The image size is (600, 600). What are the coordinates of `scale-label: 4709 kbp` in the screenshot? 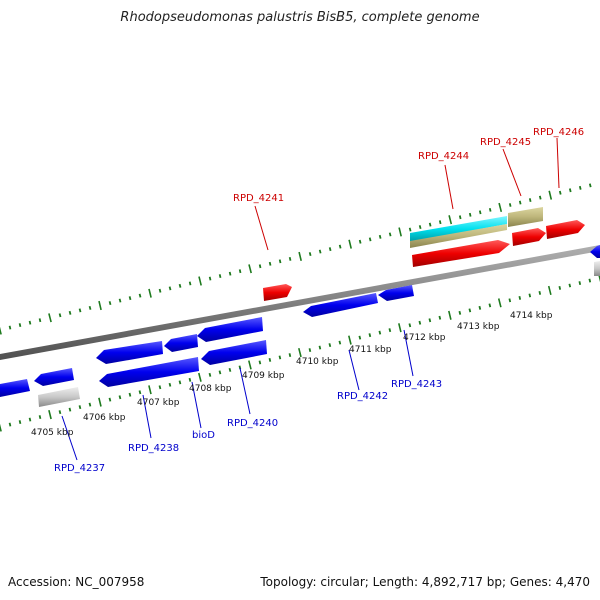 It's located at (263, 376).